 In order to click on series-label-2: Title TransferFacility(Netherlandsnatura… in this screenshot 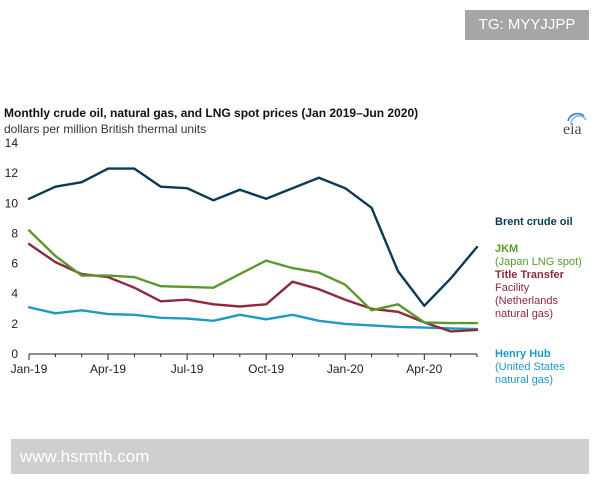, I will do `click(530, 294)`.